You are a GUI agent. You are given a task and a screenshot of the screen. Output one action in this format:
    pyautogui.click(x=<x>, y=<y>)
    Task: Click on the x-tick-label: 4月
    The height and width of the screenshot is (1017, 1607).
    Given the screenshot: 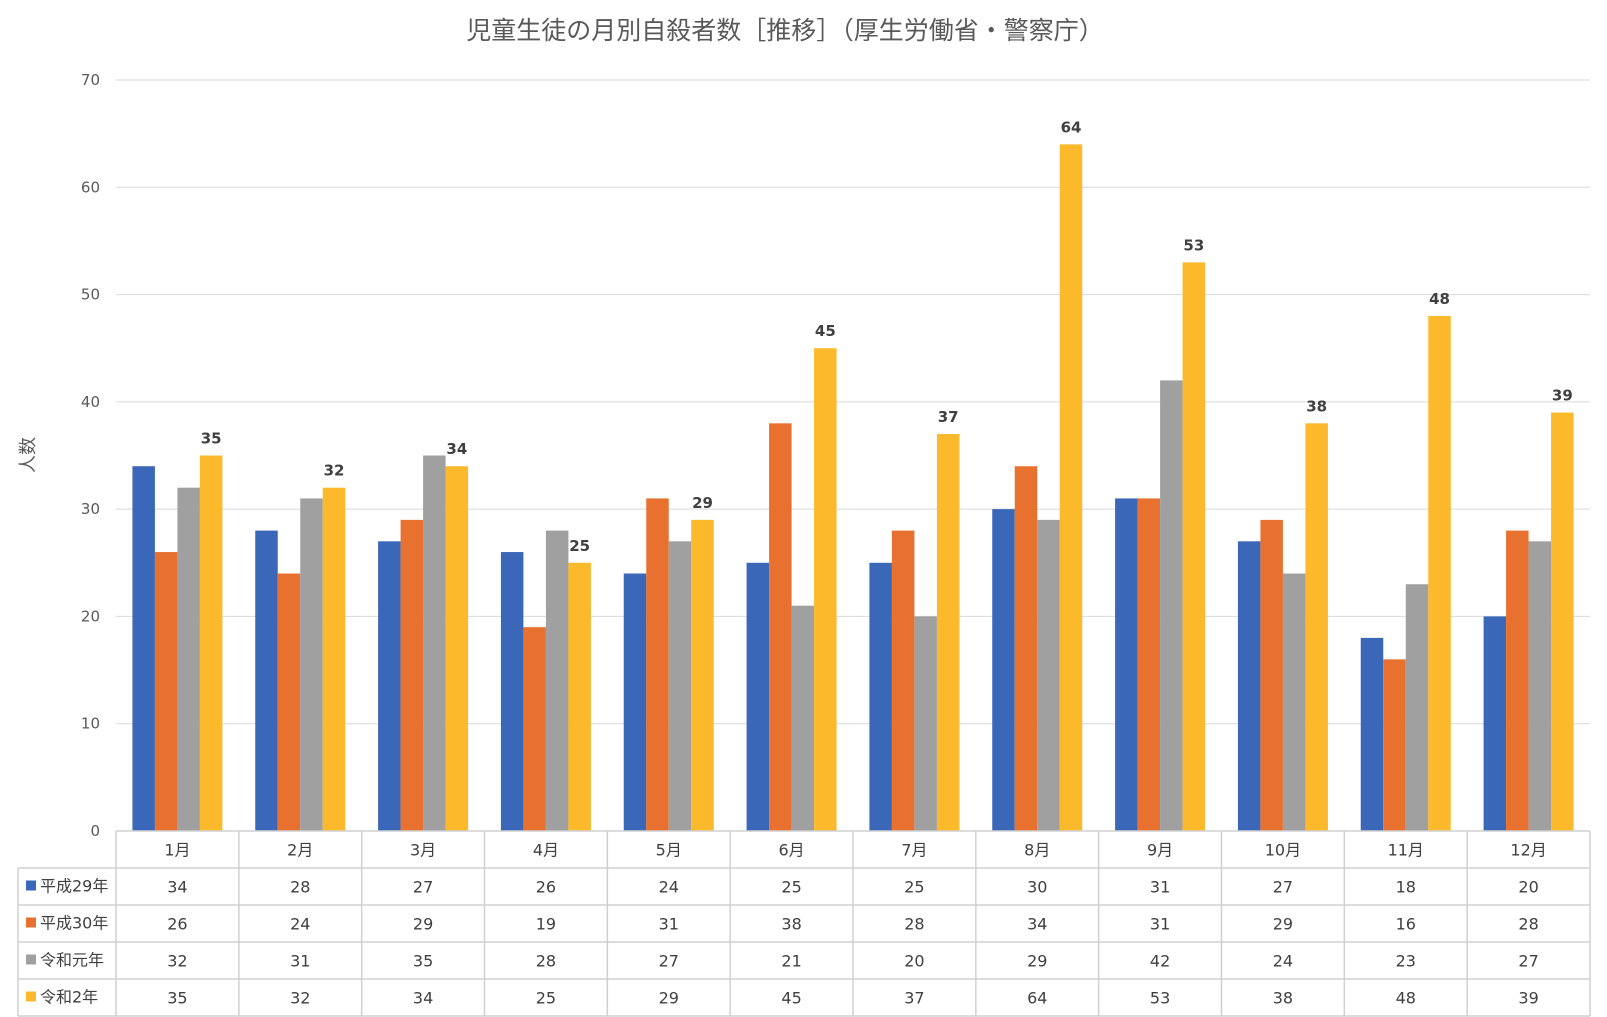 What is the action you would take?
    pyautogui.click(x=546, y=850)
    